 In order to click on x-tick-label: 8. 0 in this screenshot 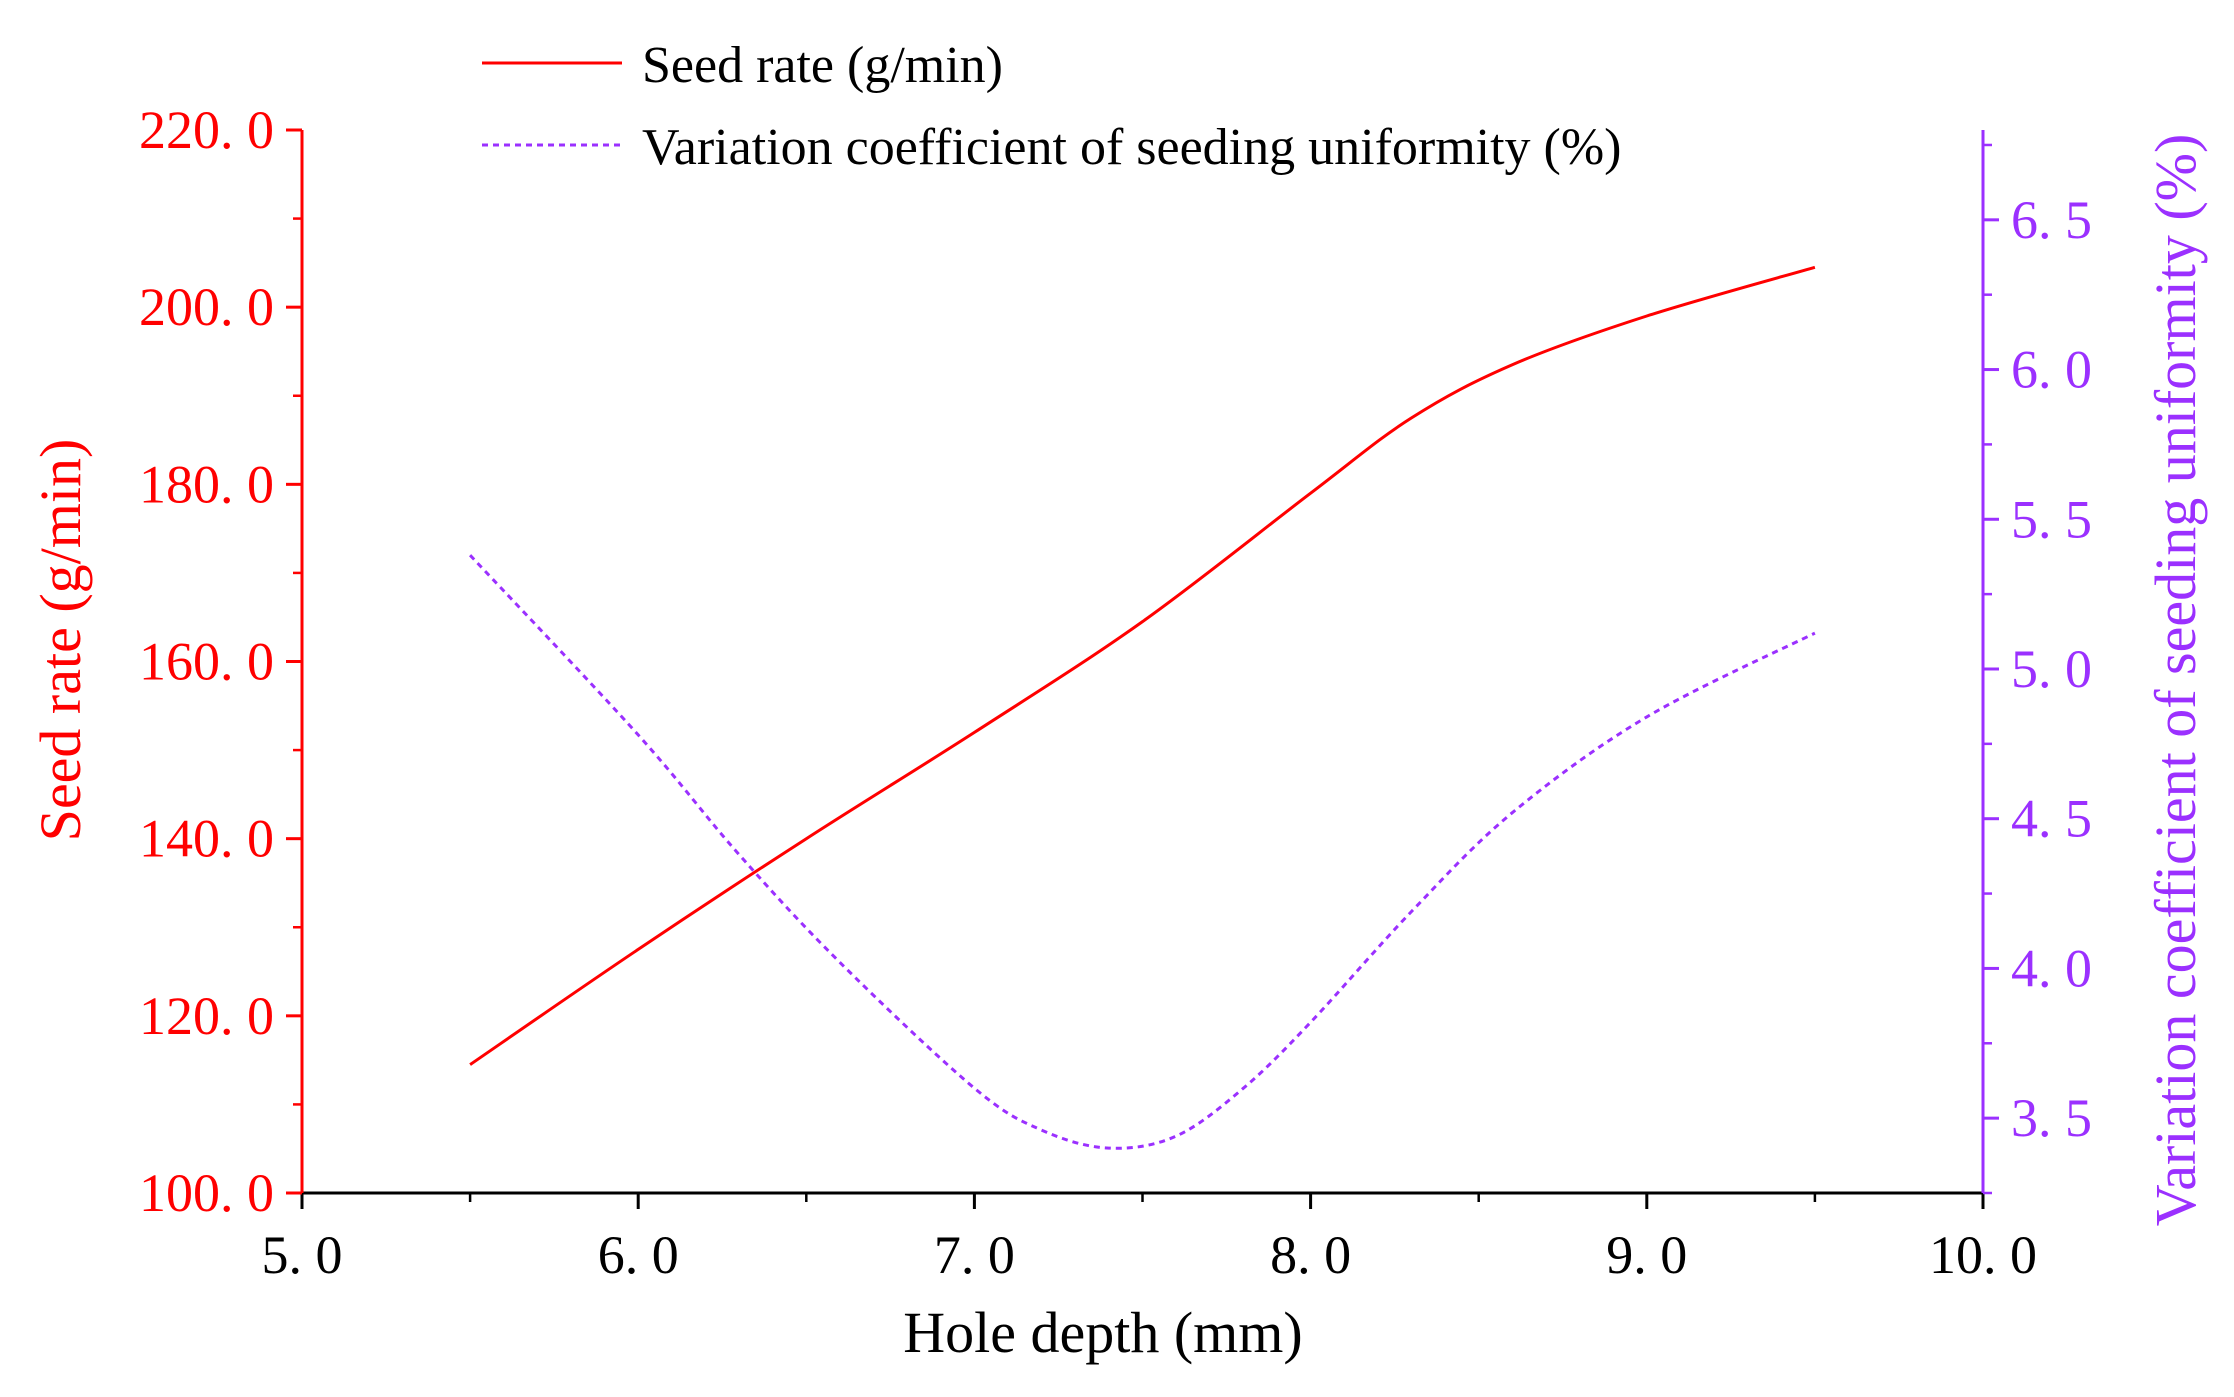, I will do `click(1310, 1255)`.